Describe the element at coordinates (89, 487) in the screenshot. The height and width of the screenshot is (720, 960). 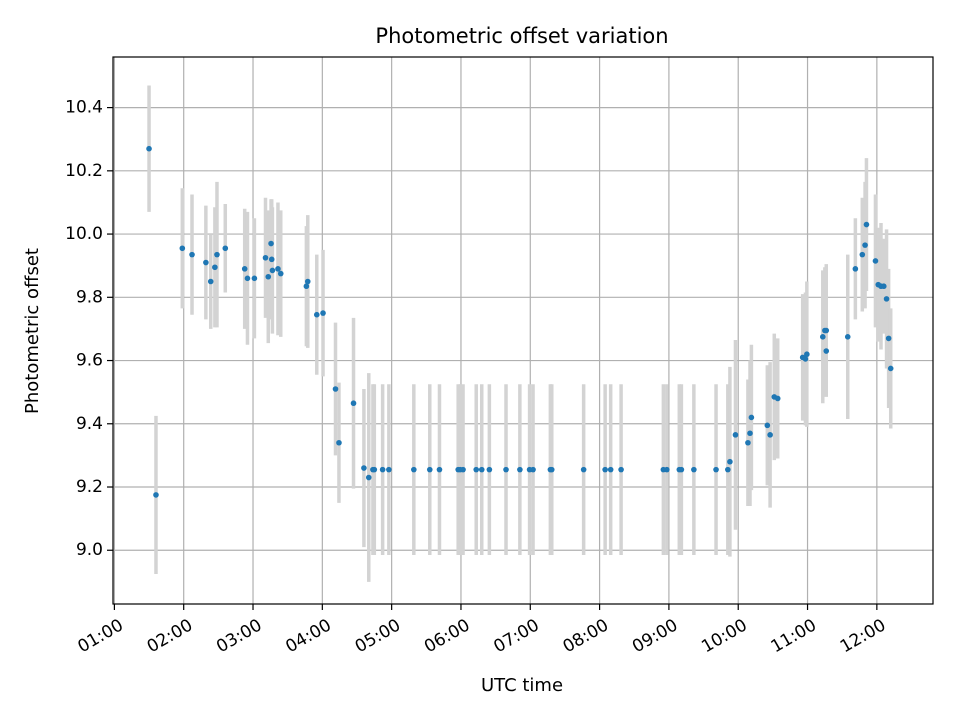
I see `y-tick-label: 9.2` at that location.